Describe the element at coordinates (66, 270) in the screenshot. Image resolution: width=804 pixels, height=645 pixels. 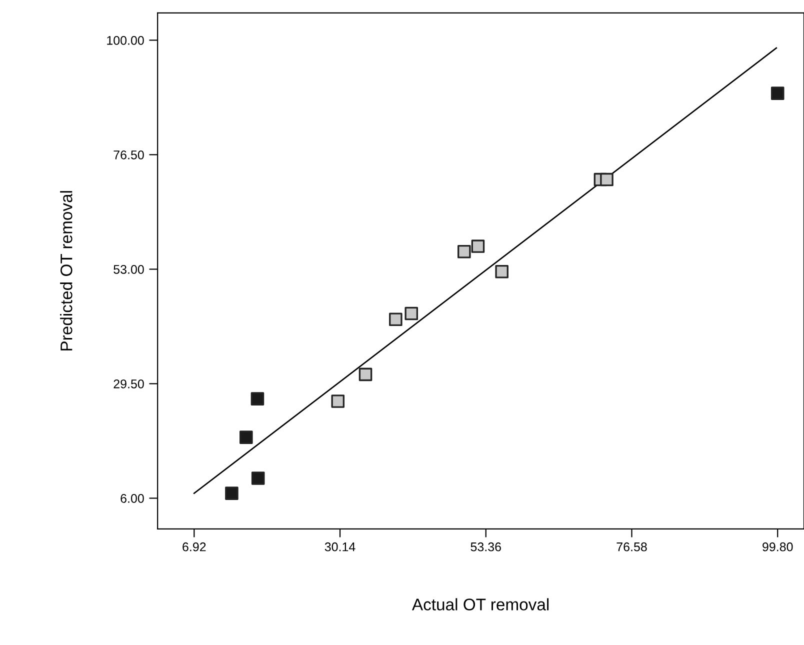
I see `y-axis-title: Predicted OT removal` at that location.